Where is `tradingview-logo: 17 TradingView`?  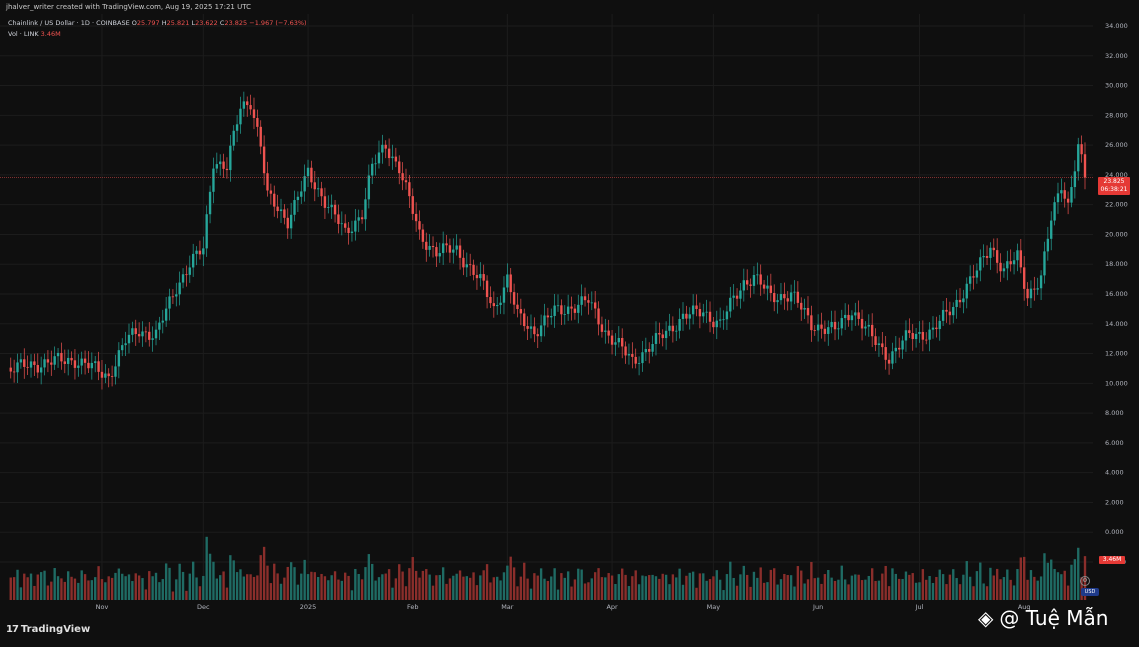
tradingview-logo: 17 TradingView is located at coordinates (48, 629).